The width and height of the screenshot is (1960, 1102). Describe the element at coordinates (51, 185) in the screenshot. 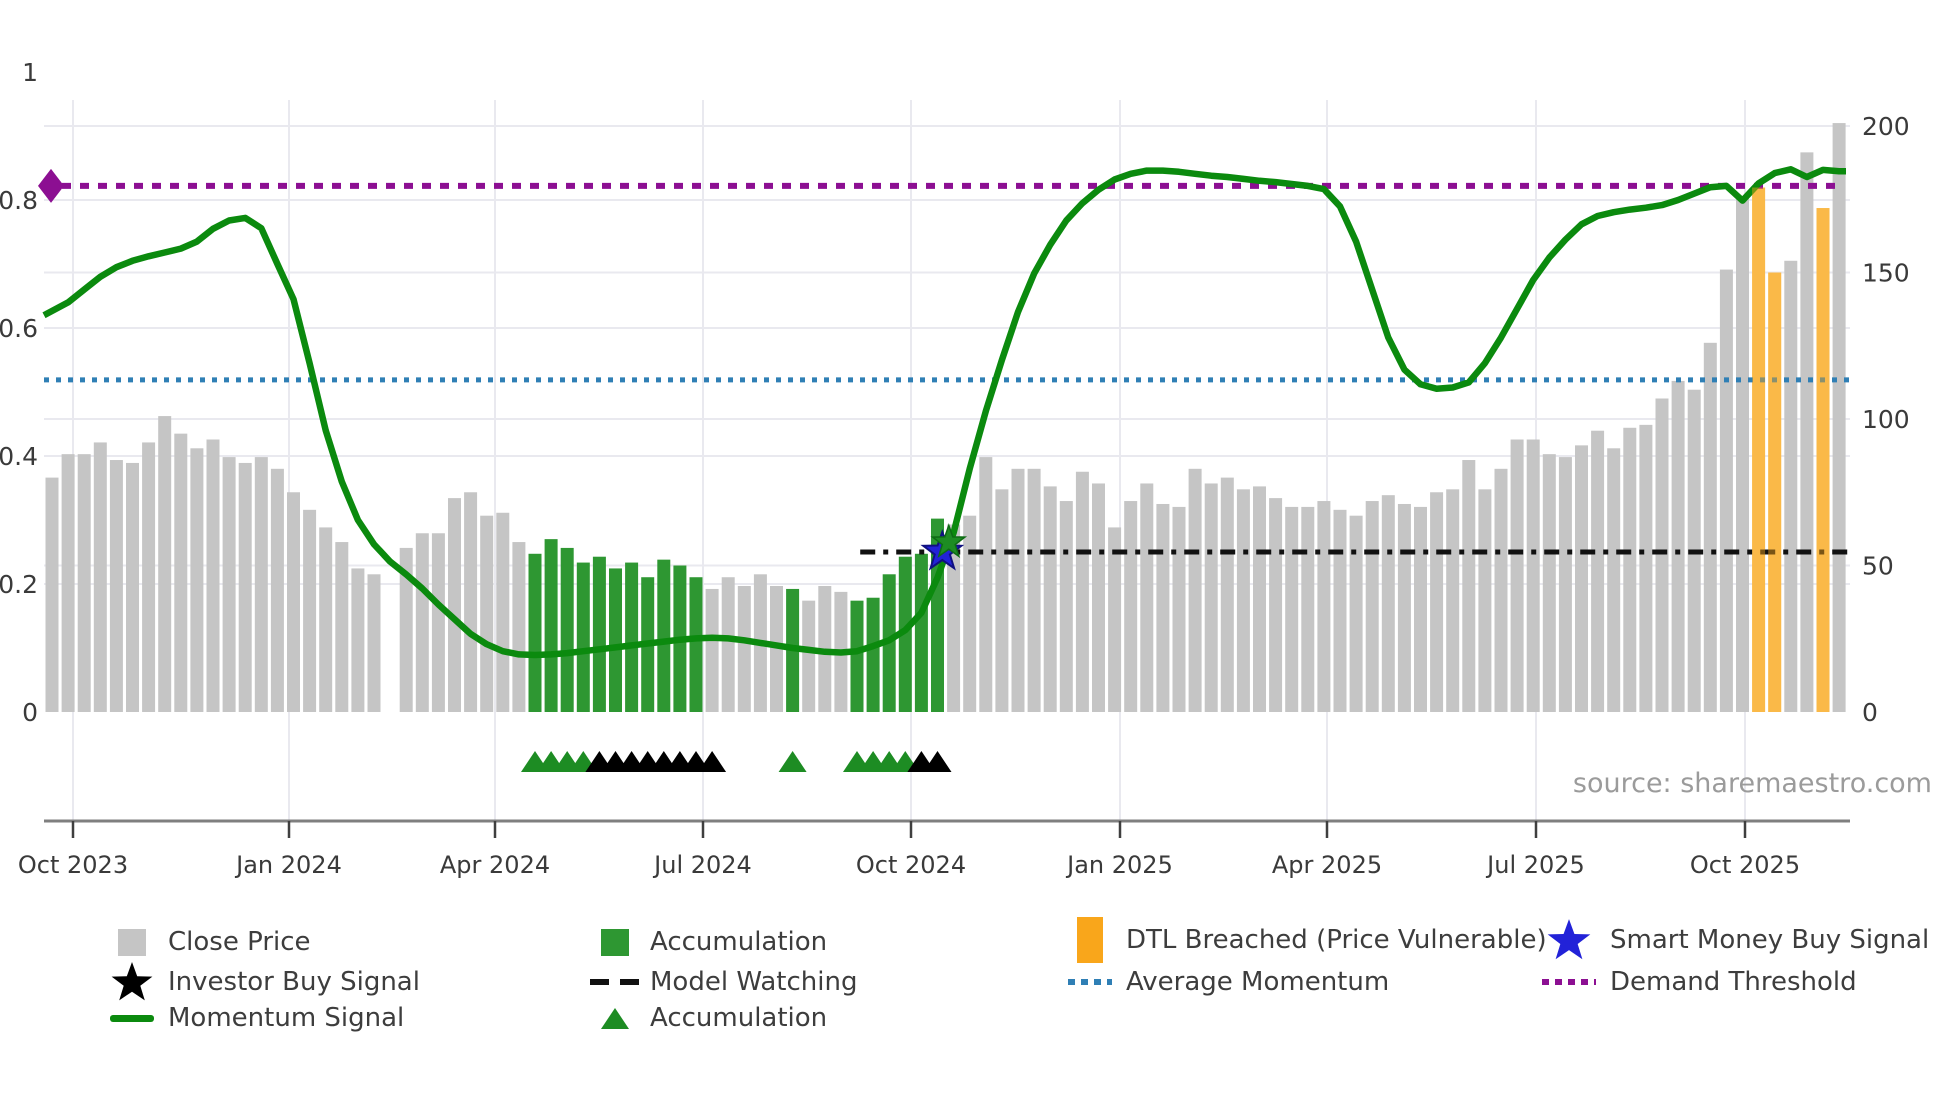

I see `demand-threshold-marker` at that location.